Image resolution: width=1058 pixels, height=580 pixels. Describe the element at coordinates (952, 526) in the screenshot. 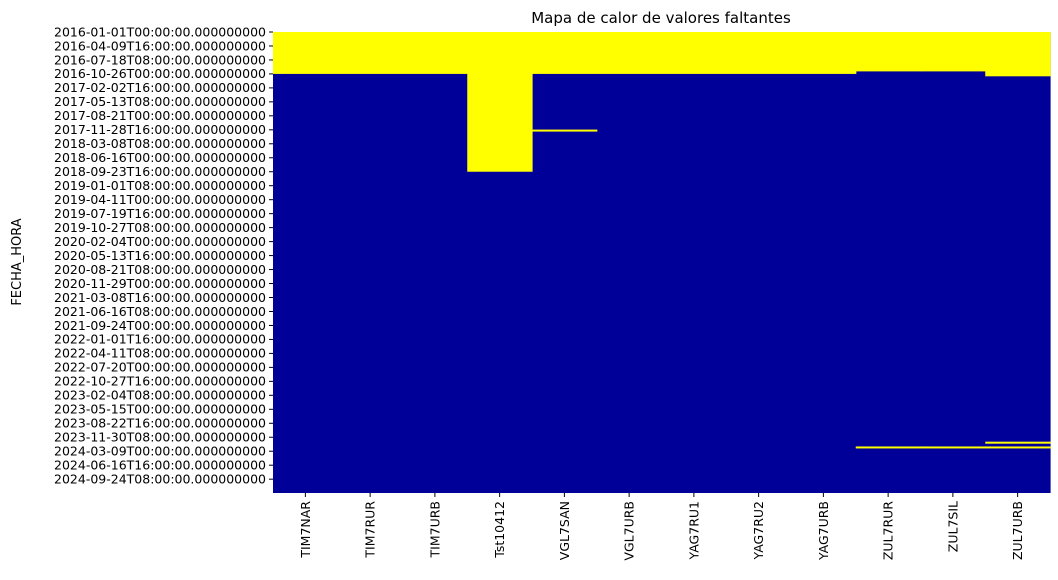

I see `x-tick-label-zul7sil: ZUL7SIL` at that location.